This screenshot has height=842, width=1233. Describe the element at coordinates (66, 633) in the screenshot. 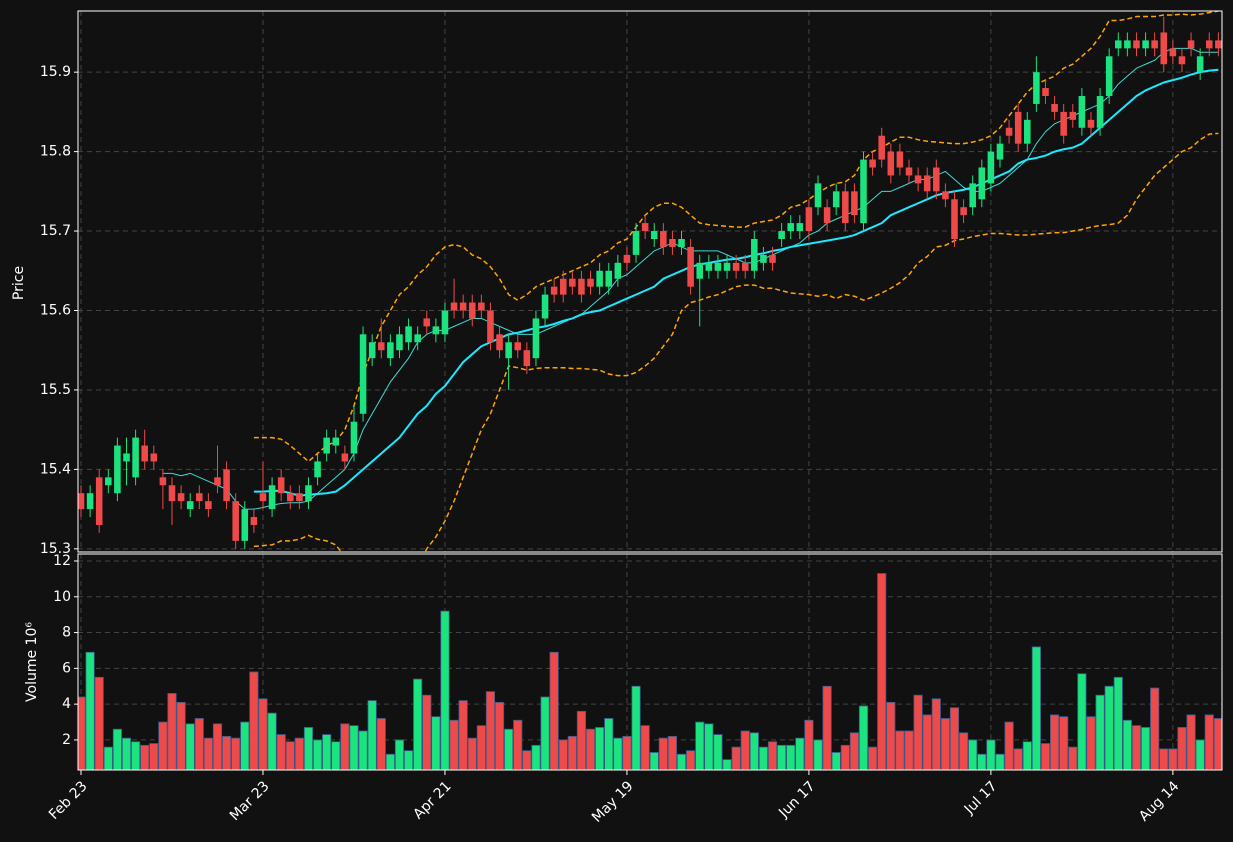

I see `y-tick-label: 8` at that location.